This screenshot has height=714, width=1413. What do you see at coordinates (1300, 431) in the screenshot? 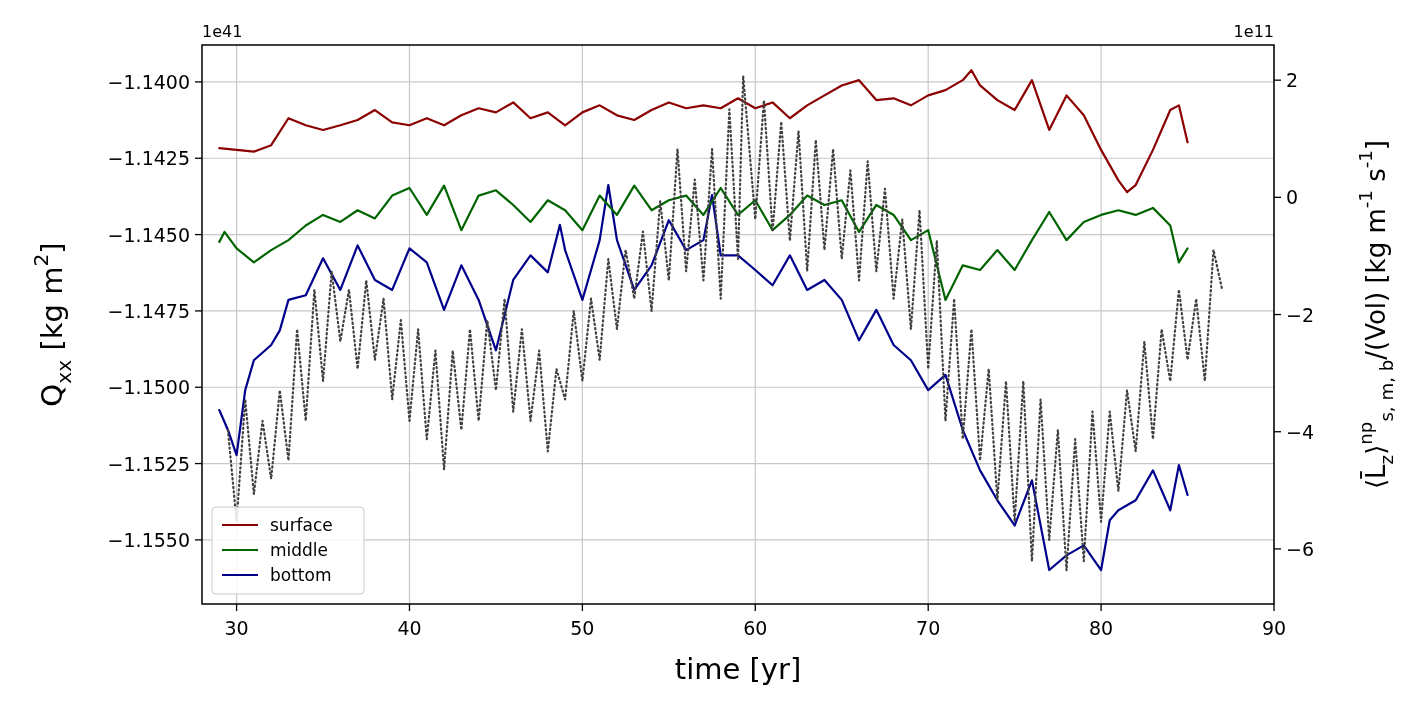
I see `y2-tick-label: −4` at bounding box center [1300, 431].